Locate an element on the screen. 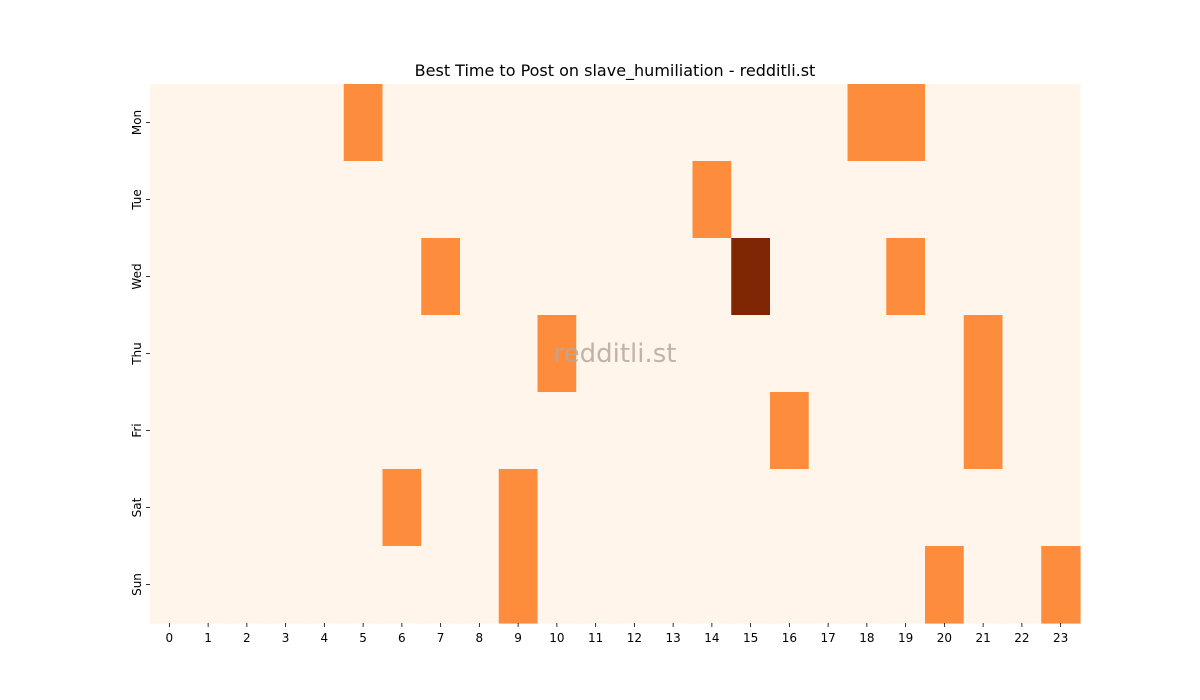  x-axis-ticks: 0 1 2 3 4 5 6 7 8 9 10 11 12 13 14 15 16 17 18 19 20 21 22 23 is located at coordinates (617, 634).